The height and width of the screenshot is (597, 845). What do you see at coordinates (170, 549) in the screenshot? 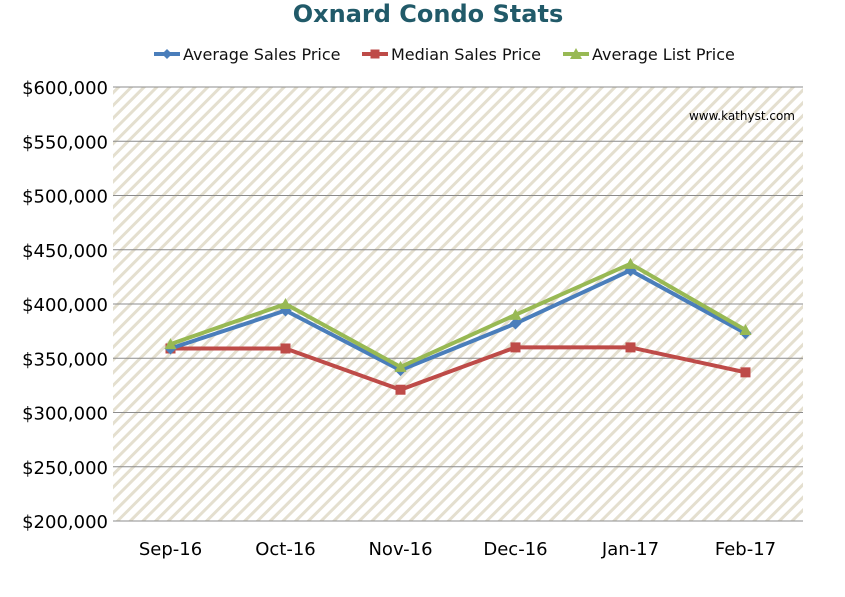
I see `x-tick-label: Sep-16` at bounding box center [170, 549].